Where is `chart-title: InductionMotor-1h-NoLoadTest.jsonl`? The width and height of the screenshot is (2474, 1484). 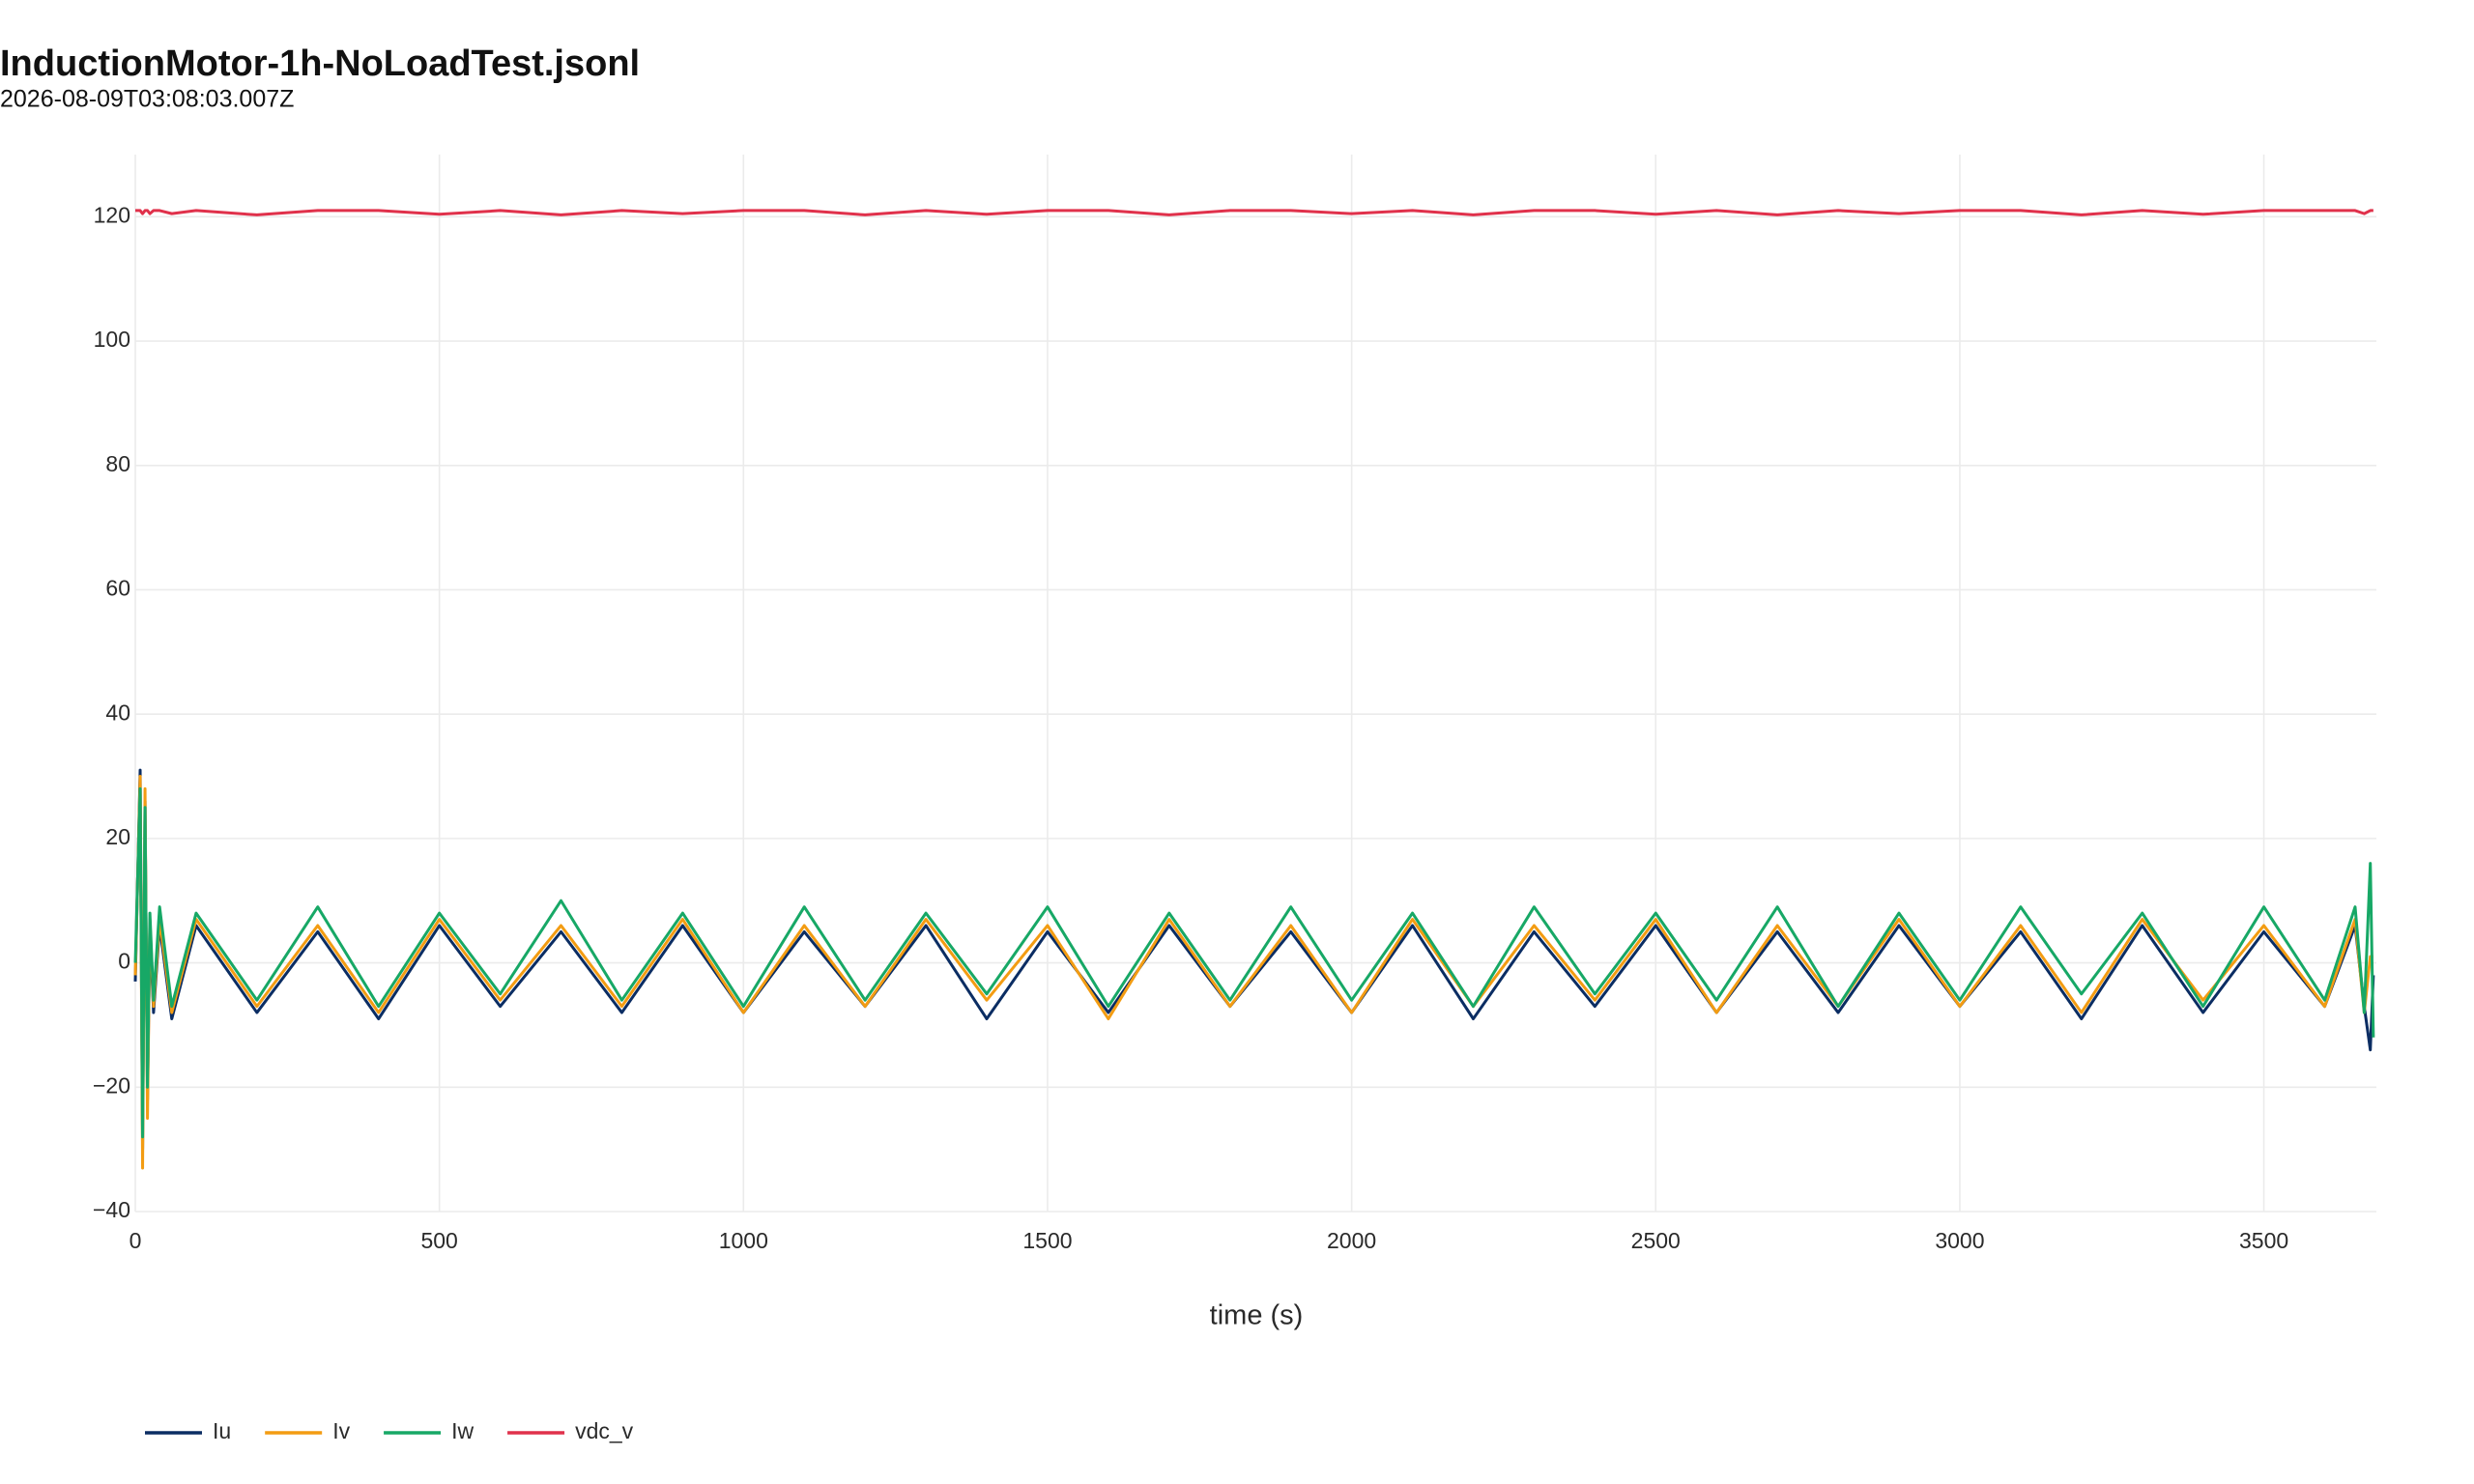
chart-title: InductionMotor-1h-NoLoadTest.jsonl is located at coordinates (320, 64).